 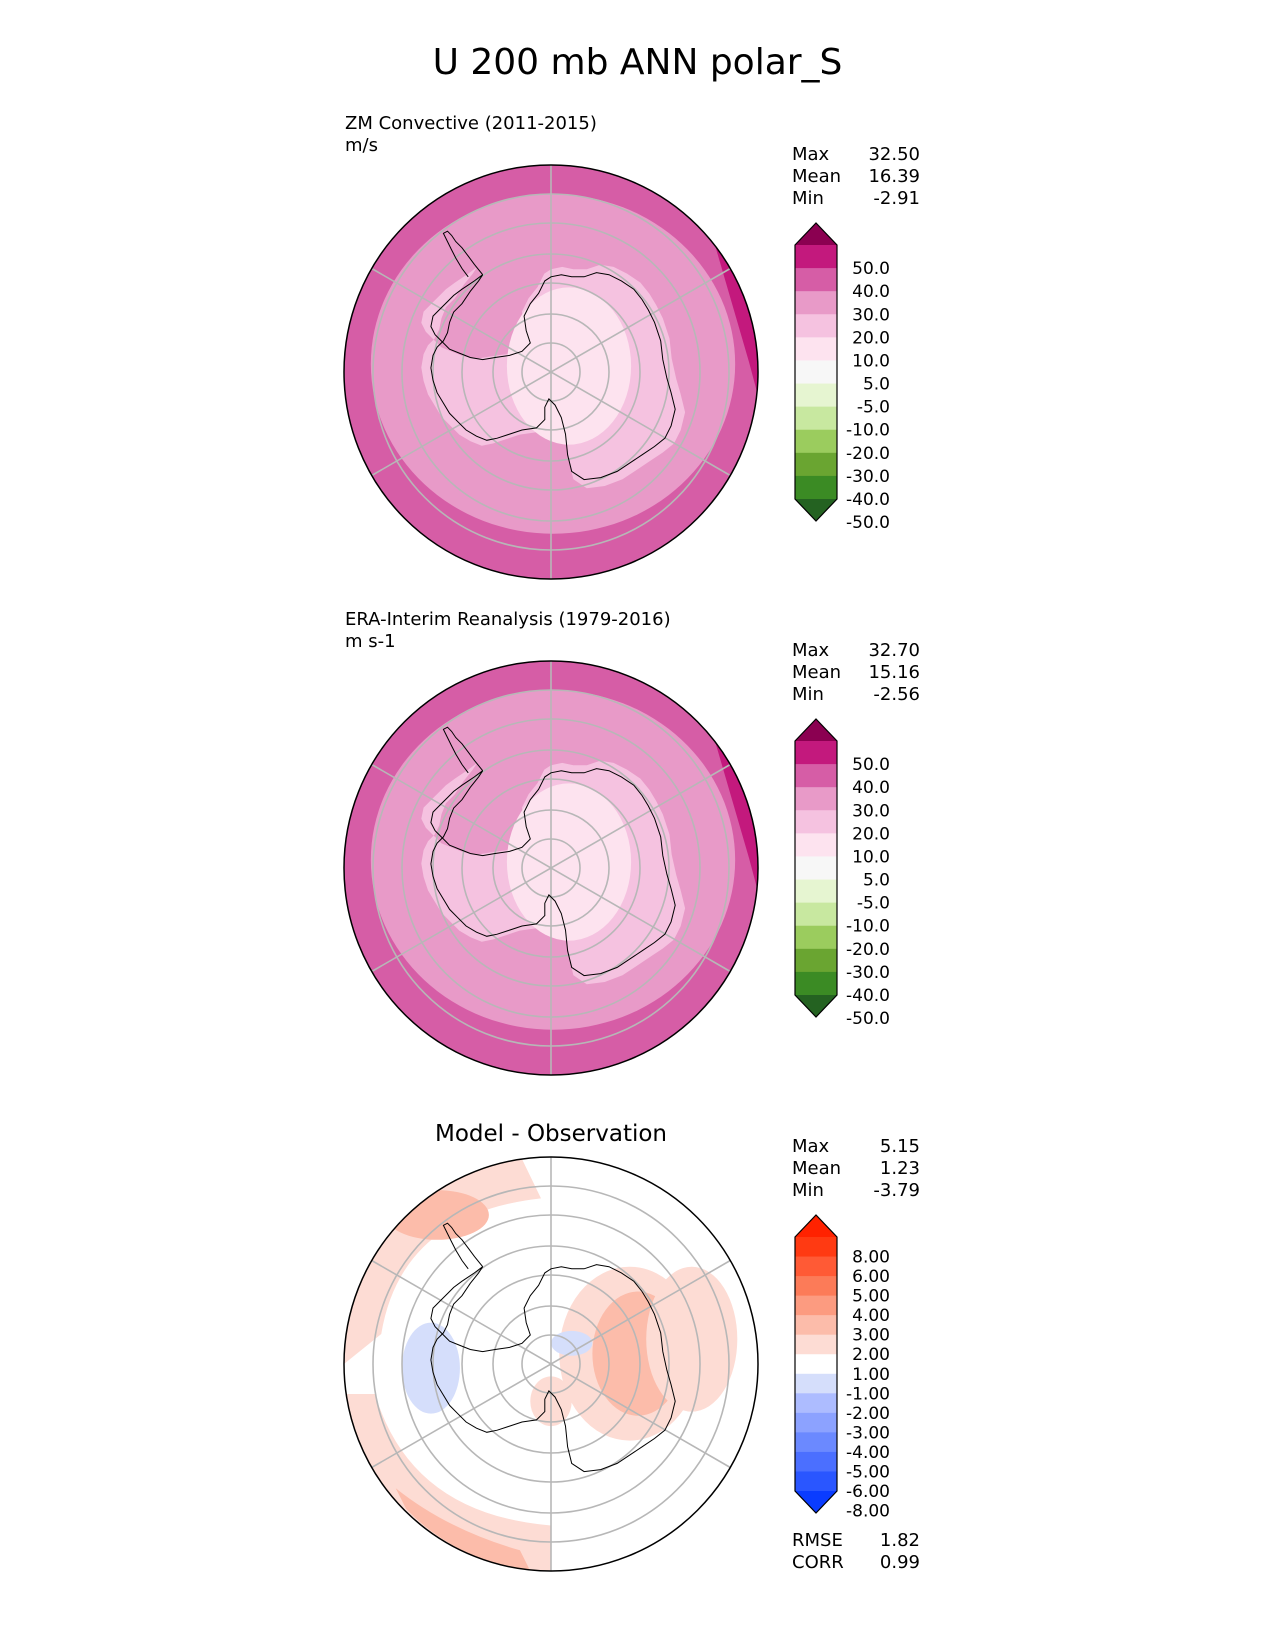 What do you see at coordinates (871, 1258) in the screenshot?
I see `colorbar-tick-label-13: 8.00` at bounding box center [871, 1258].